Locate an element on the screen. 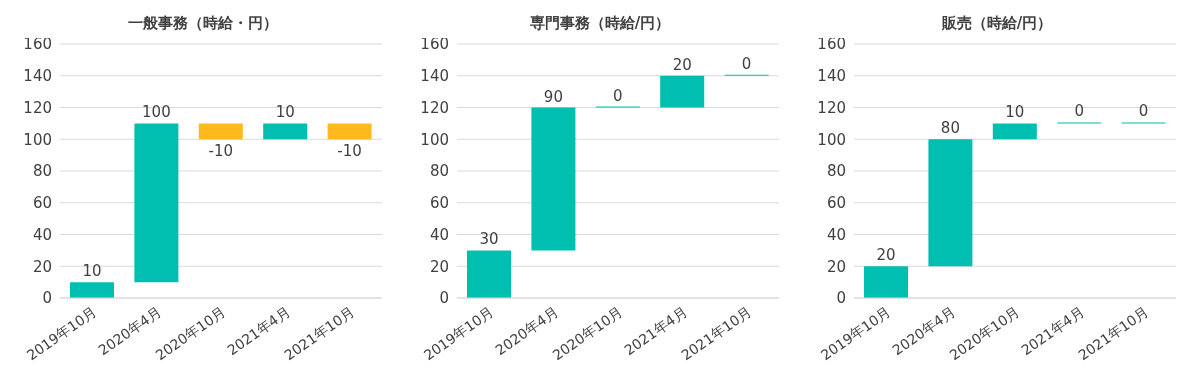  chart-title: 一般事務（時給・円） is located at coordinates (203, 23).